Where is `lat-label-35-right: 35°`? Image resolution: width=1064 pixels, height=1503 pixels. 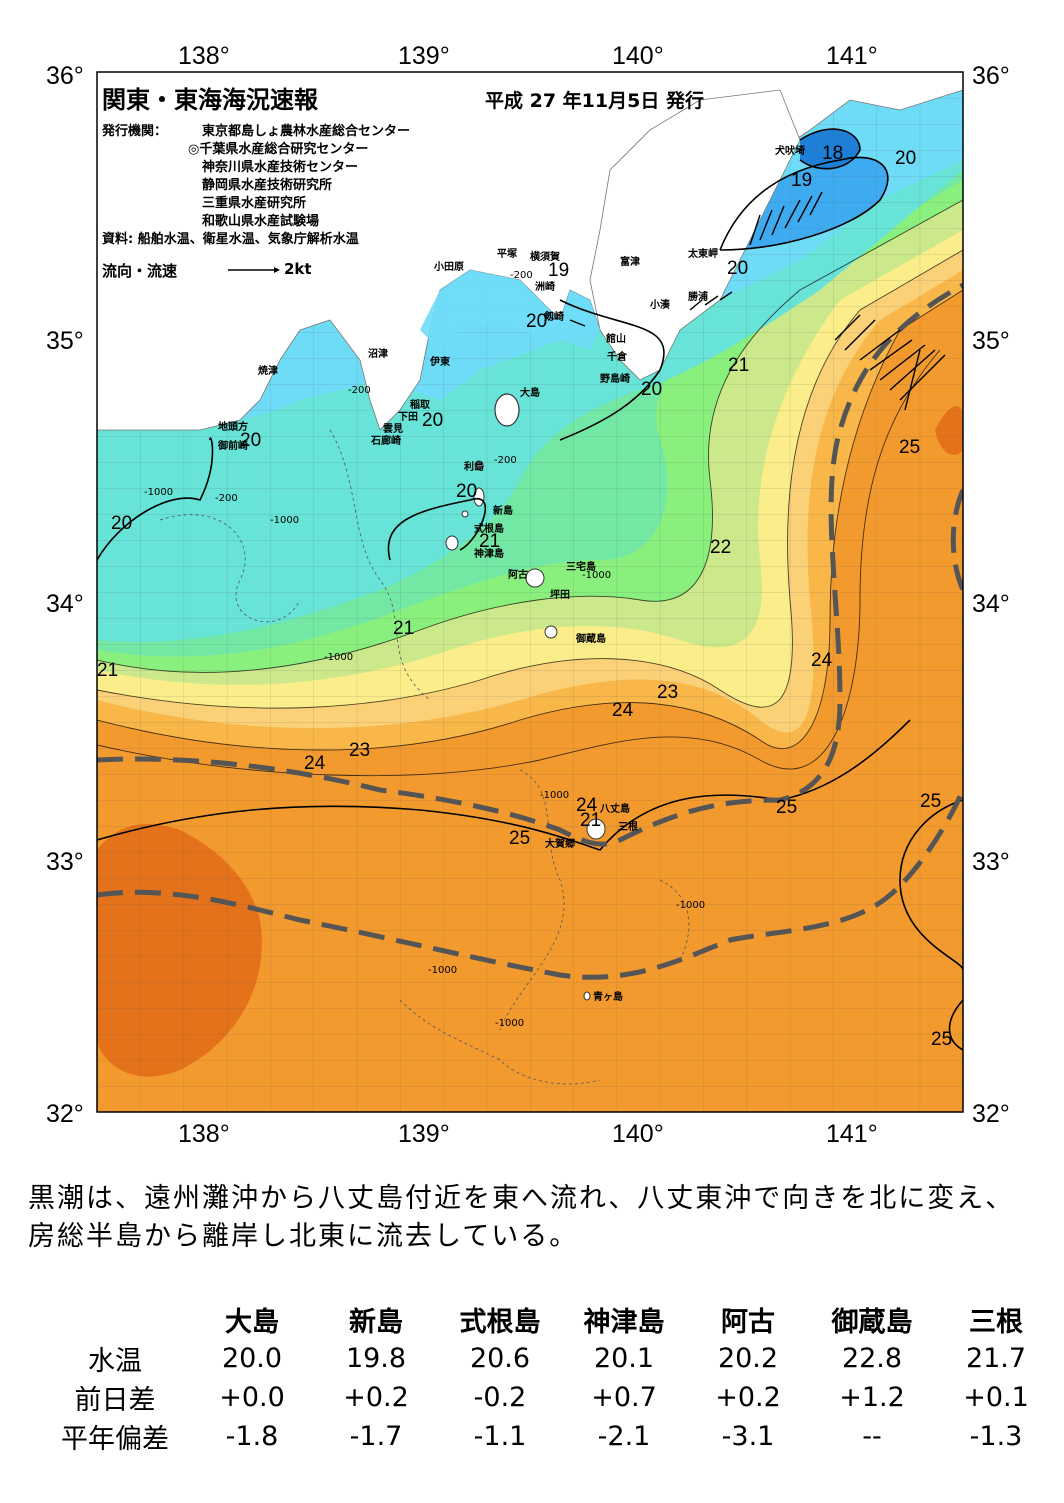
lat-label-35-right: 35° is located at coordinates (991, 341).